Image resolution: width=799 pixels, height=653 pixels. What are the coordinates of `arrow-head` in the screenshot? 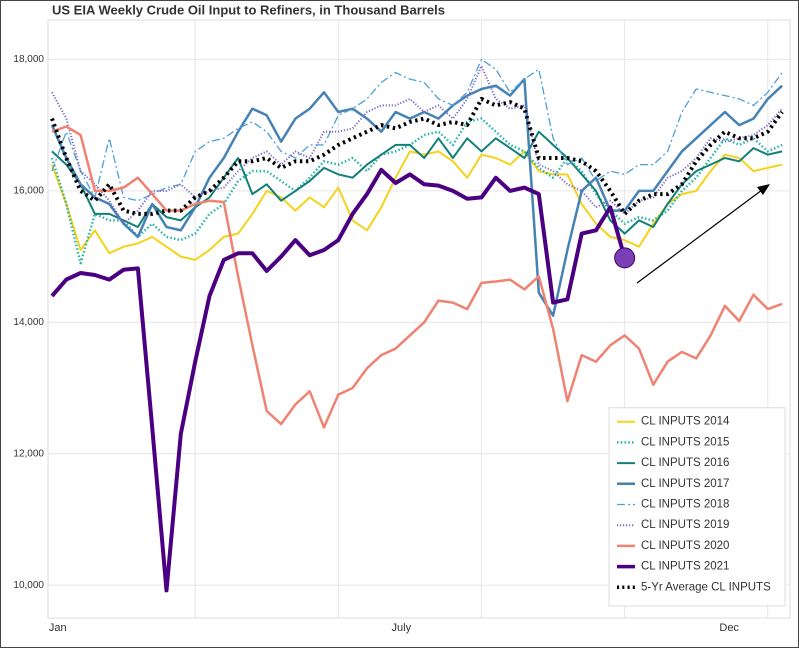 It's located at (763, 189).